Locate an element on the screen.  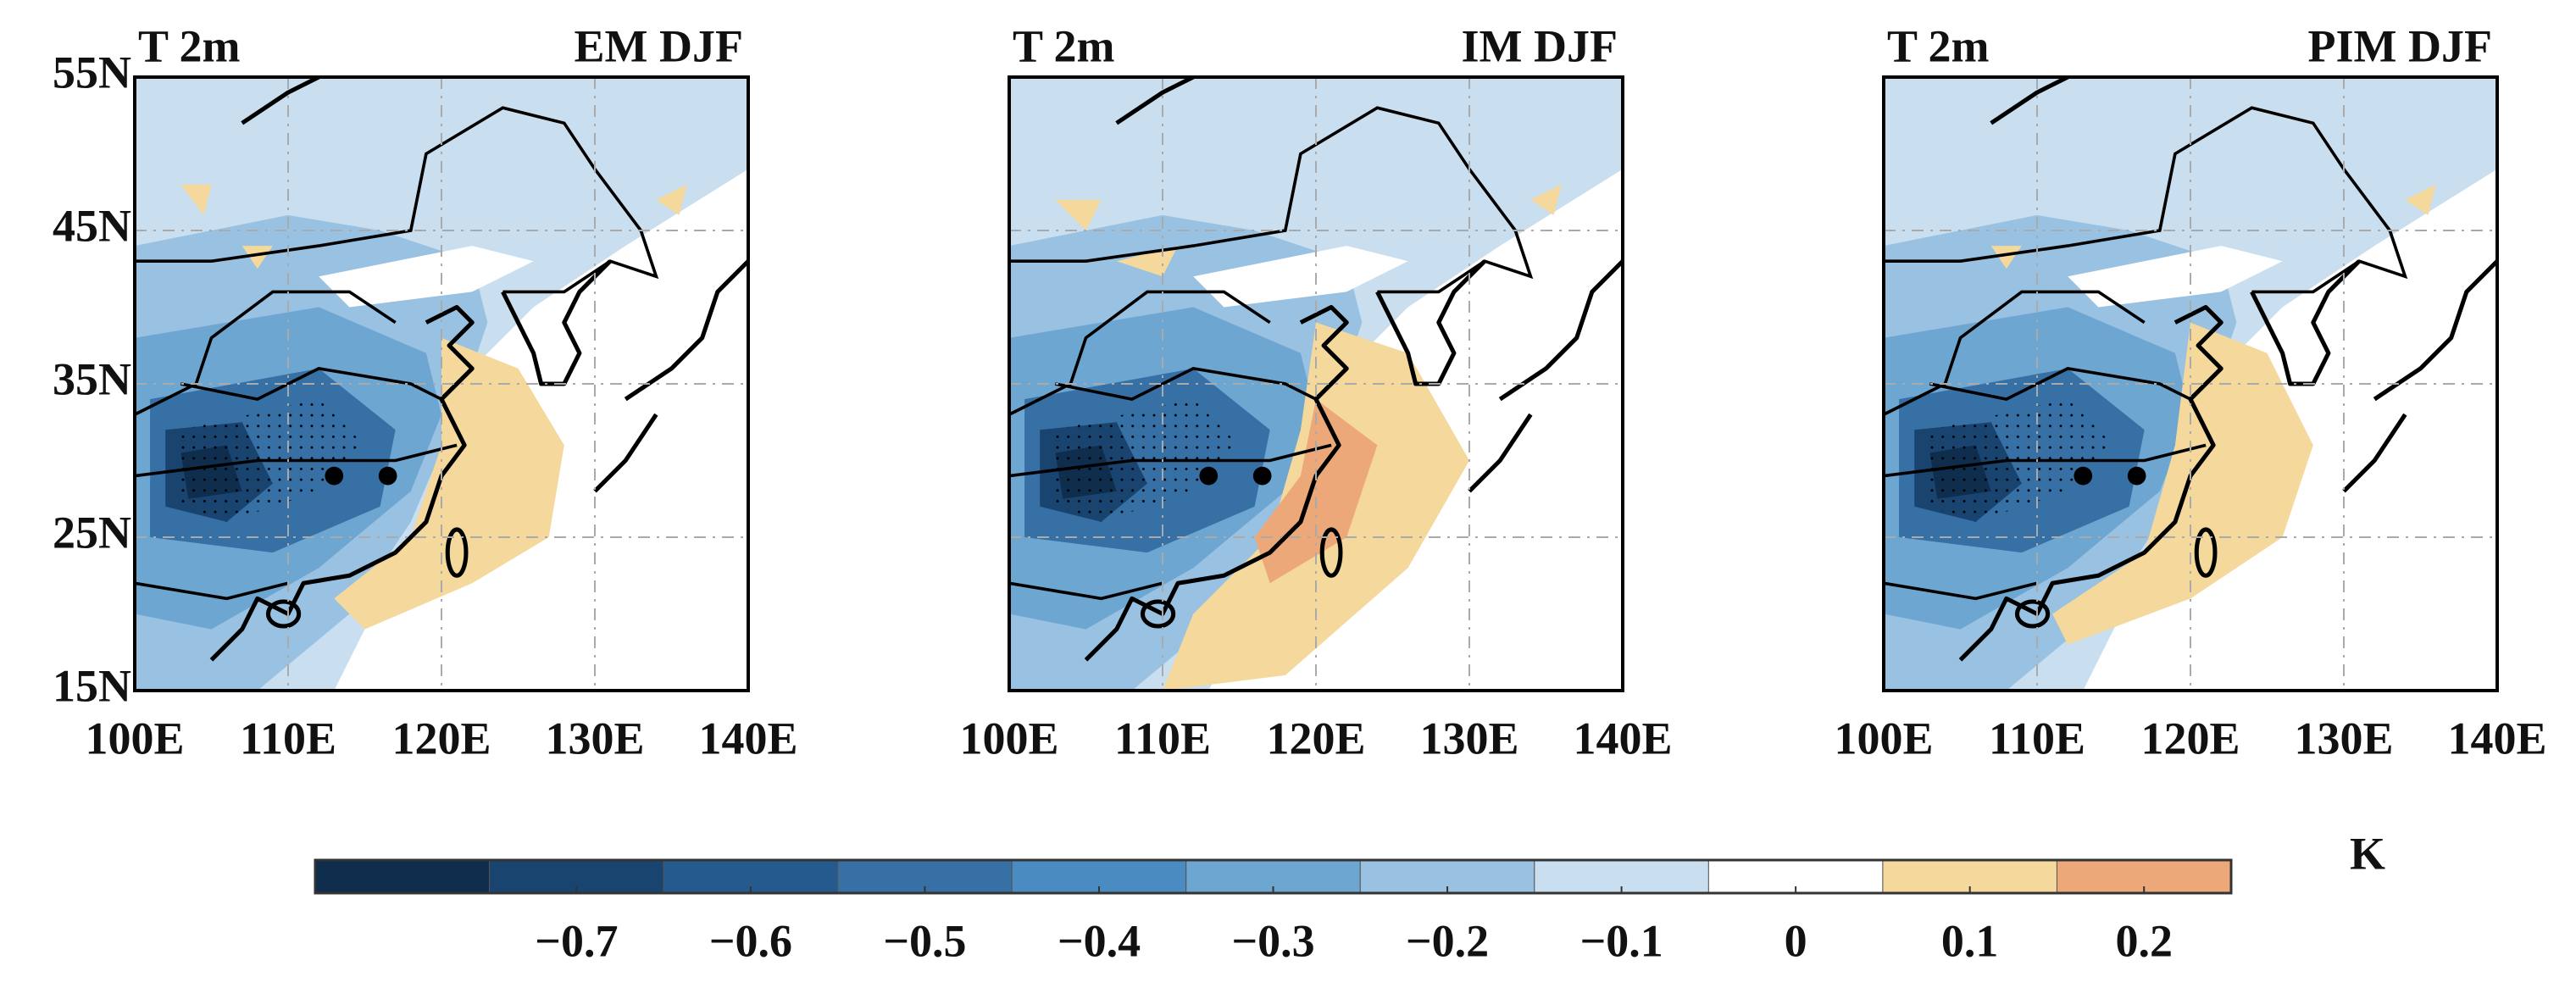
colorbar-tick-label: −0.7 is located at coordinates (576, 940).